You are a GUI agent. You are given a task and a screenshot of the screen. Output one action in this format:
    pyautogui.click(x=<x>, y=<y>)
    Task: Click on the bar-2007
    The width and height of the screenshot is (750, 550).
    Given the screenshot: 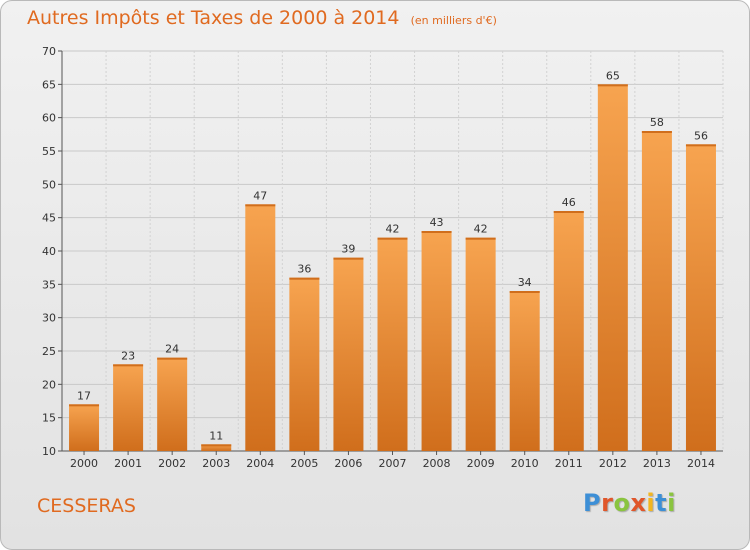 What is the action you would take?
    pyautogui.click(x=392, y=344)
    